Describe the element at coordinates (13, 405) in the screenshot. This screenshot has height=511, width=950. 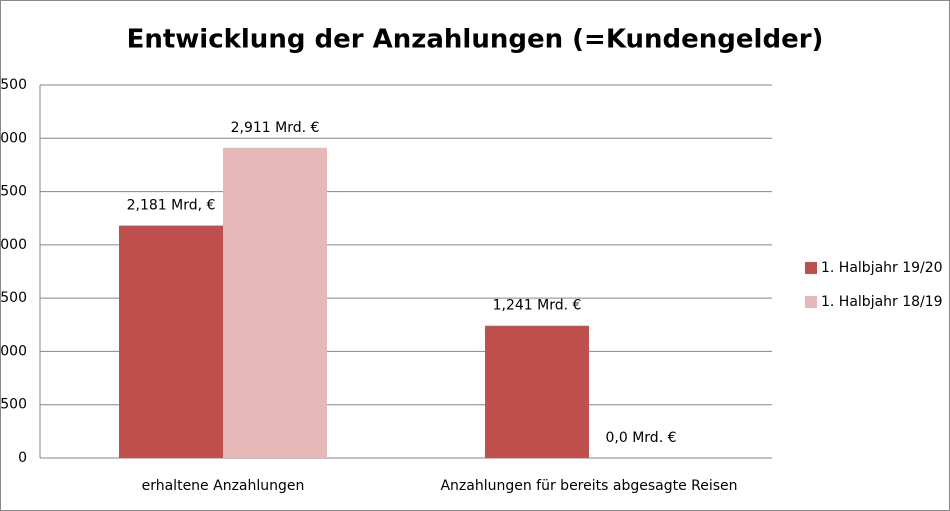
I see `y-tick-label: 500` at that location.